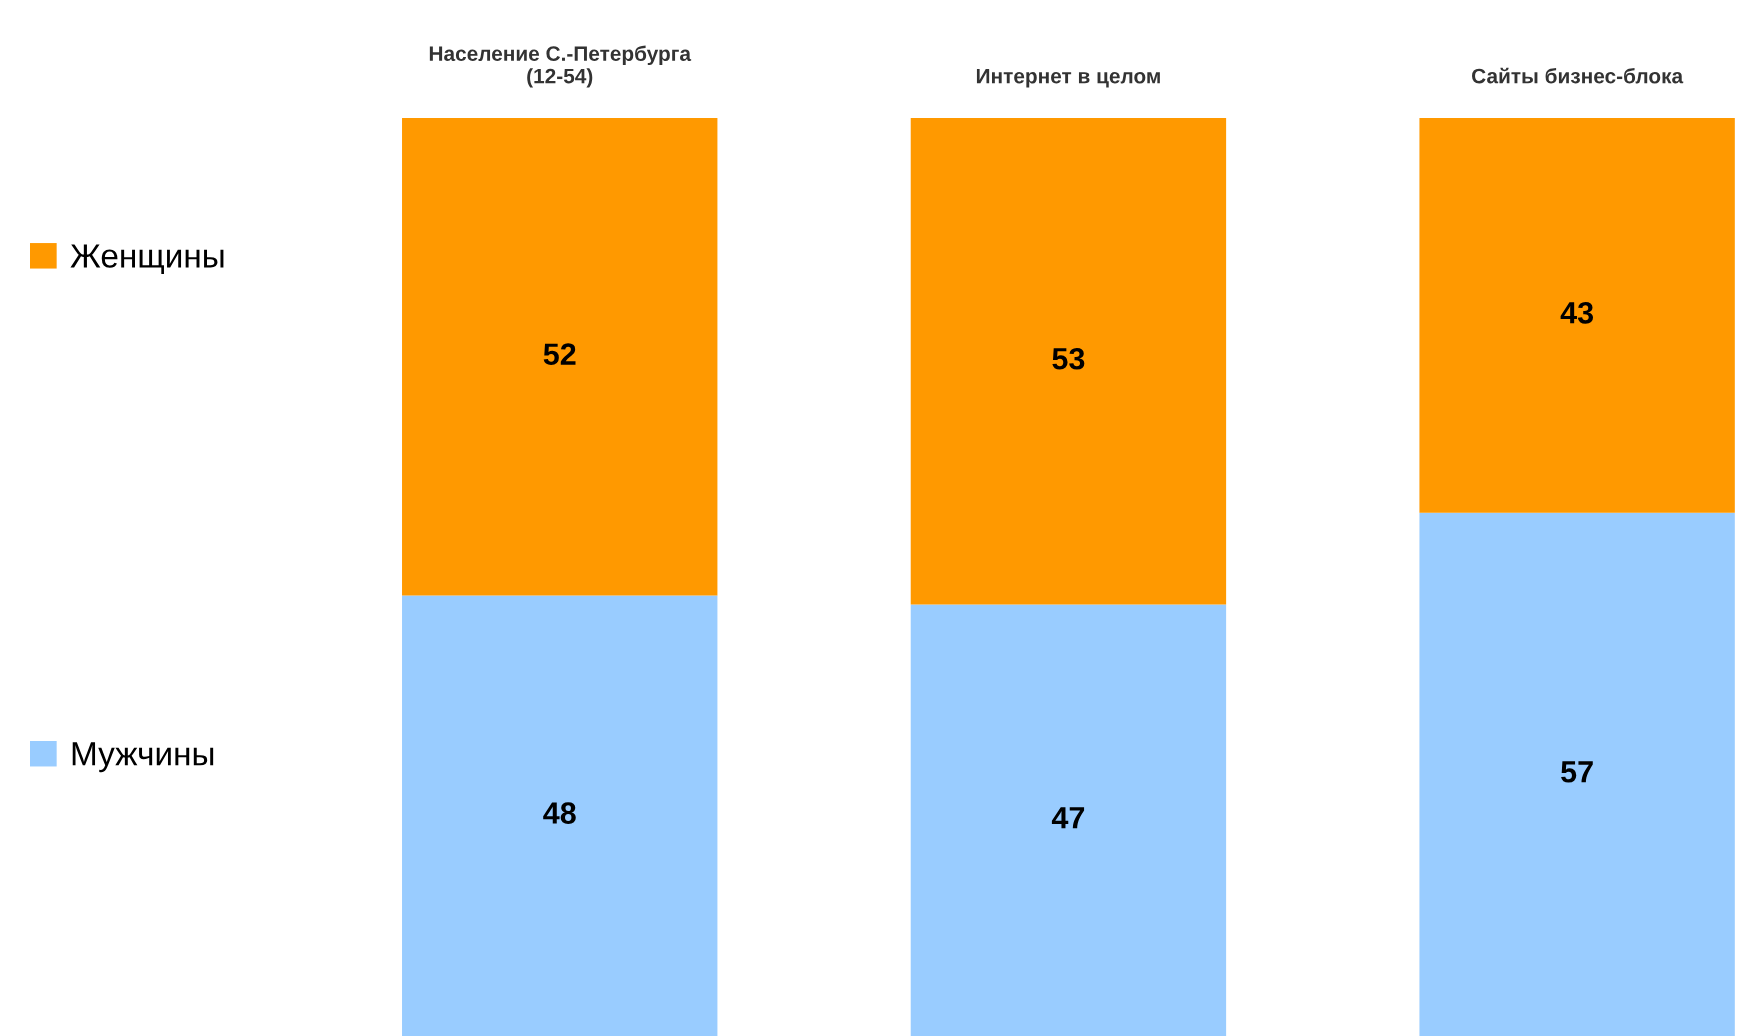 The height and width of the screenshot is (1036, 1745). What do you see at coordinates (143, 757) in the screenshot?
I see `legend-label: Мужчины` at bounding box center [143, 757].